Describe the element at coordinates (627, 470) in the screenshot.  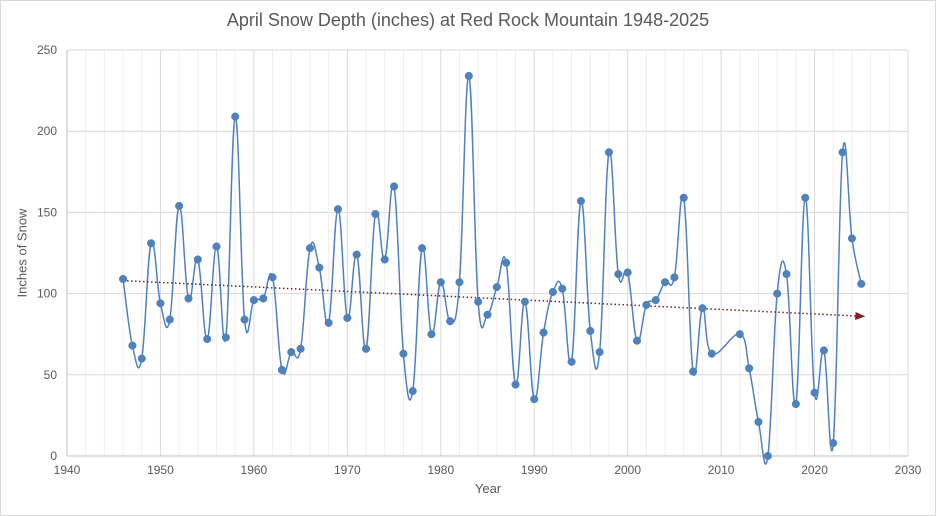
I see `x-tick-label: 2000` at that location.